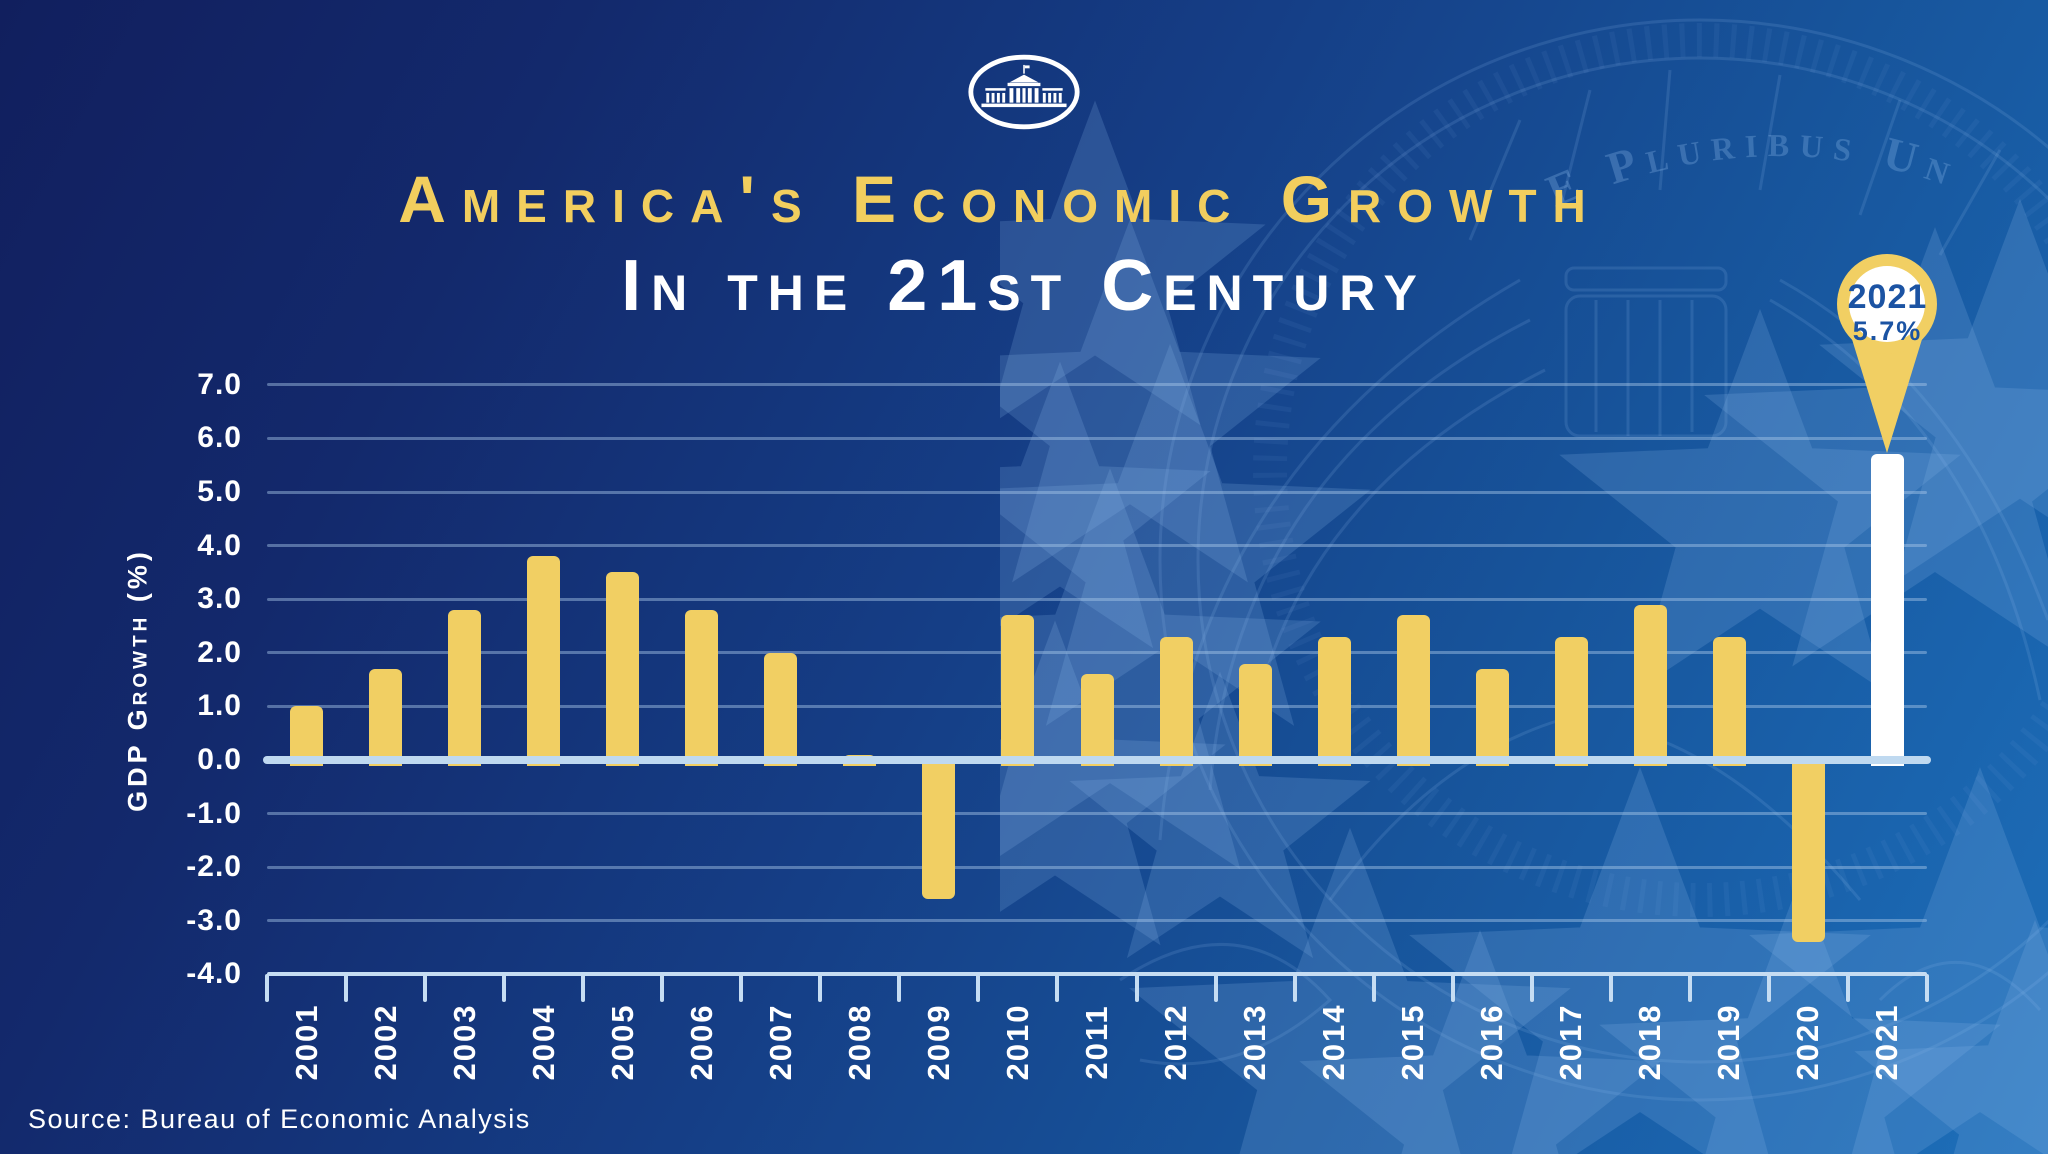  Describe the element at coordinates (1017, 1042) in the screenshot. I see `year-label-2010: 2010` at that location.